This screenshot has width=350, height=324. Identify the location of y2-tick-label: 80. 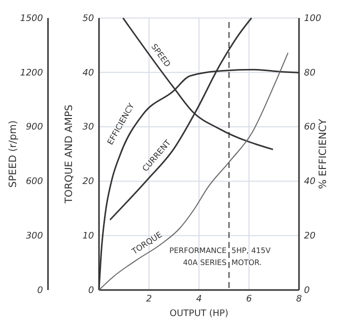
(310, 73).